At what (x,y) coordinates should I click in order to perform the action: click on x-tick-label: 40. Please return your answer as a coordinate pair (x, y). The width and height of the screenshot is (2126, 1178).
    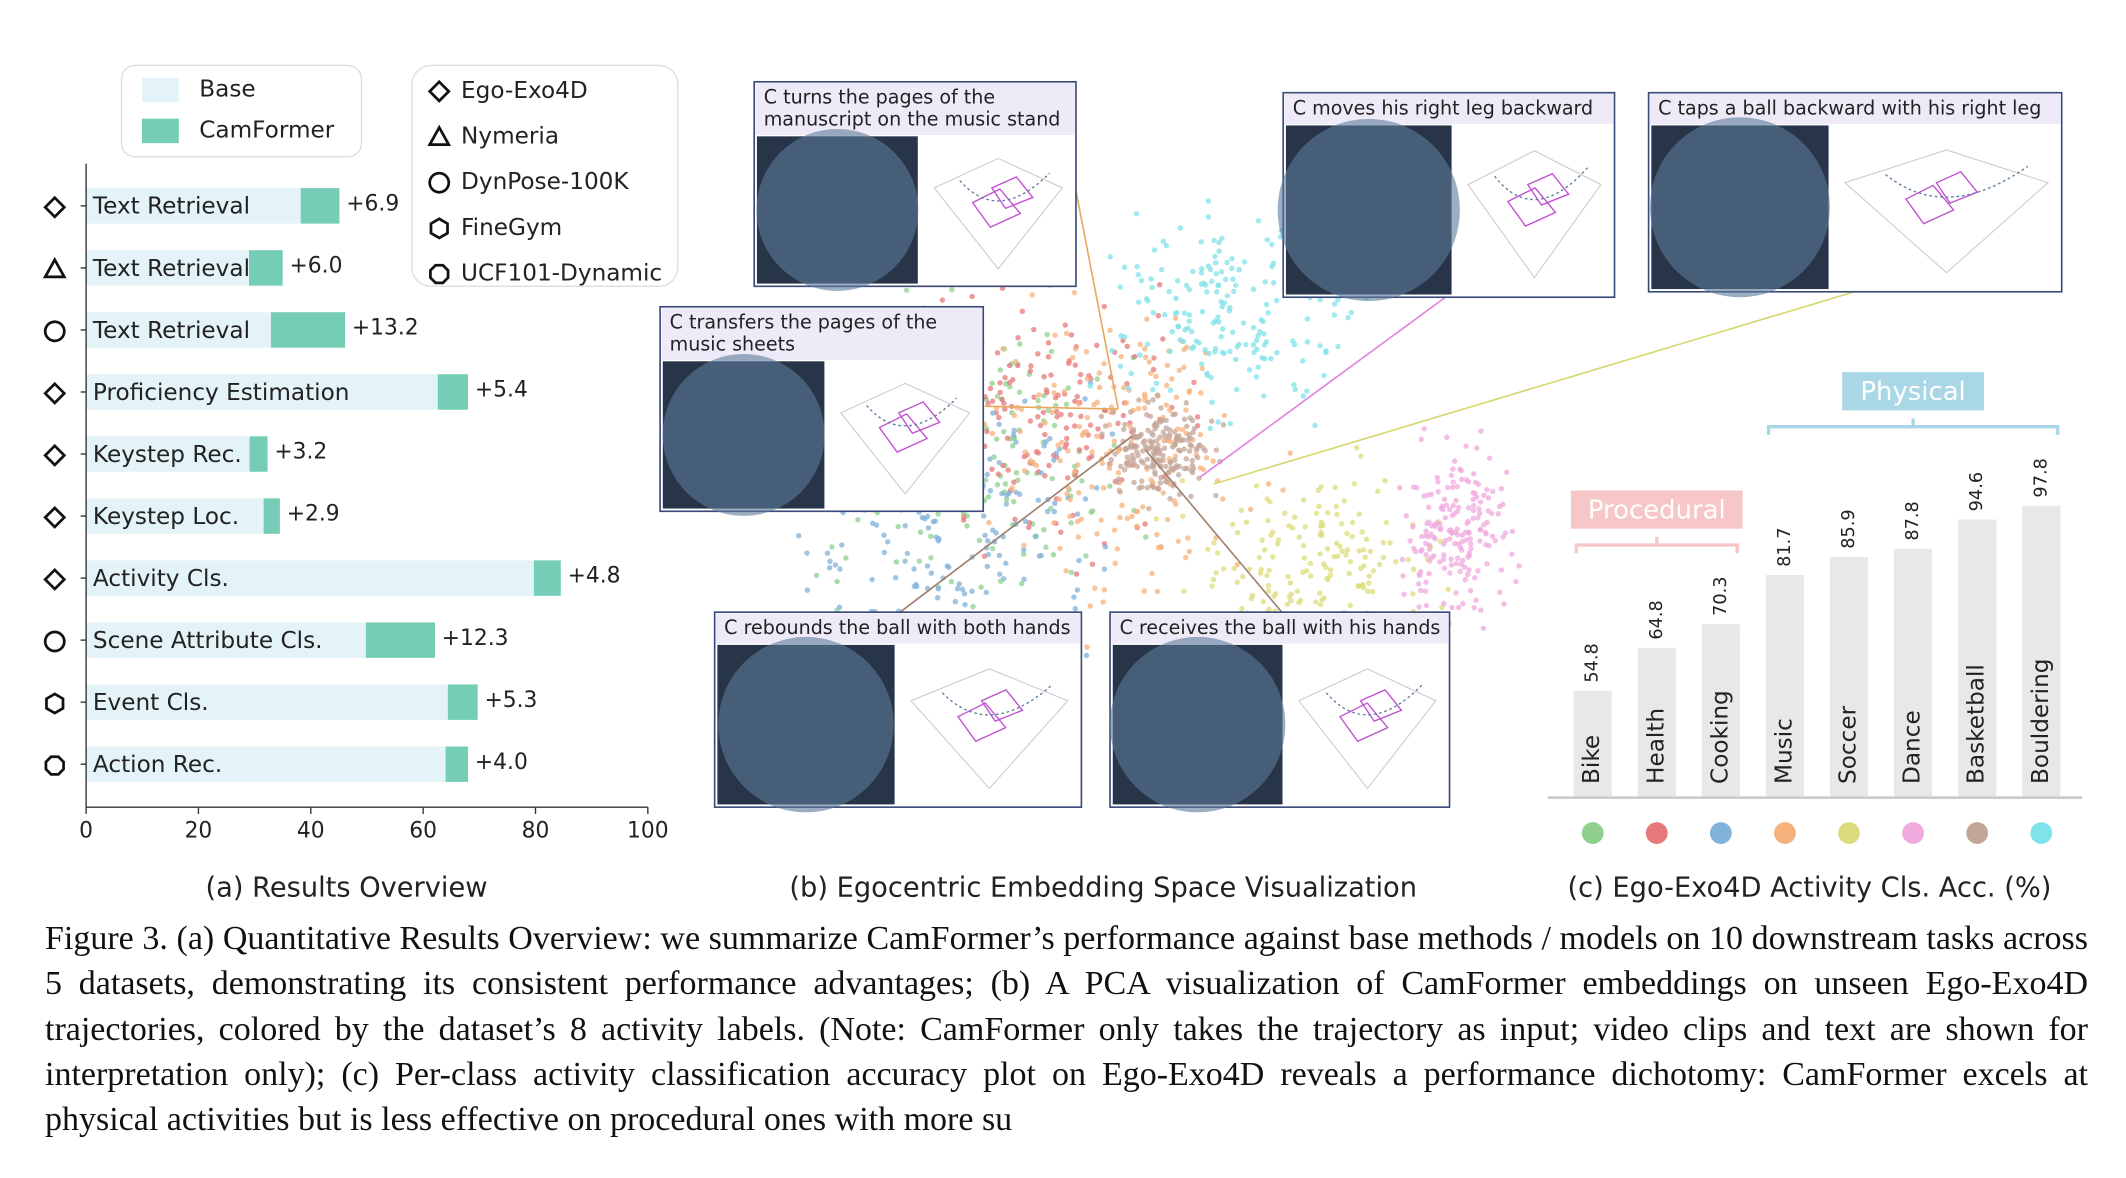
    Looking at the image, I should click on (311, 831).